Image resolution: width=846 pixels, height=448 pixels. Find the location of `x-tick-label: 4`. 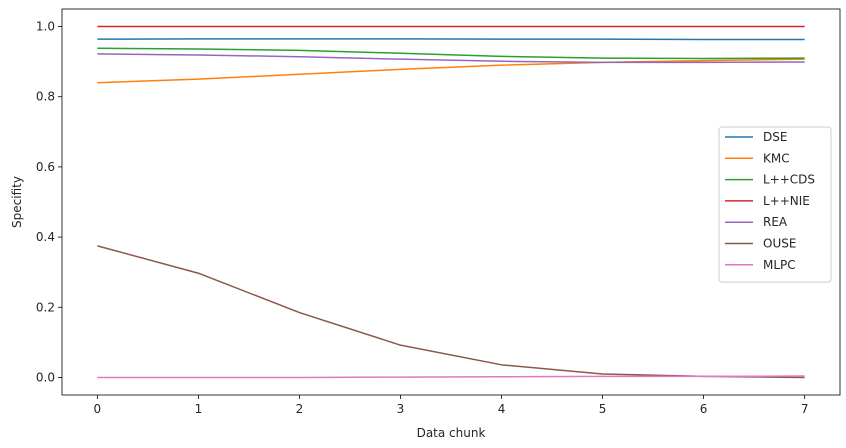

x-tick-label: 4 is located at coordinates (502, 409).